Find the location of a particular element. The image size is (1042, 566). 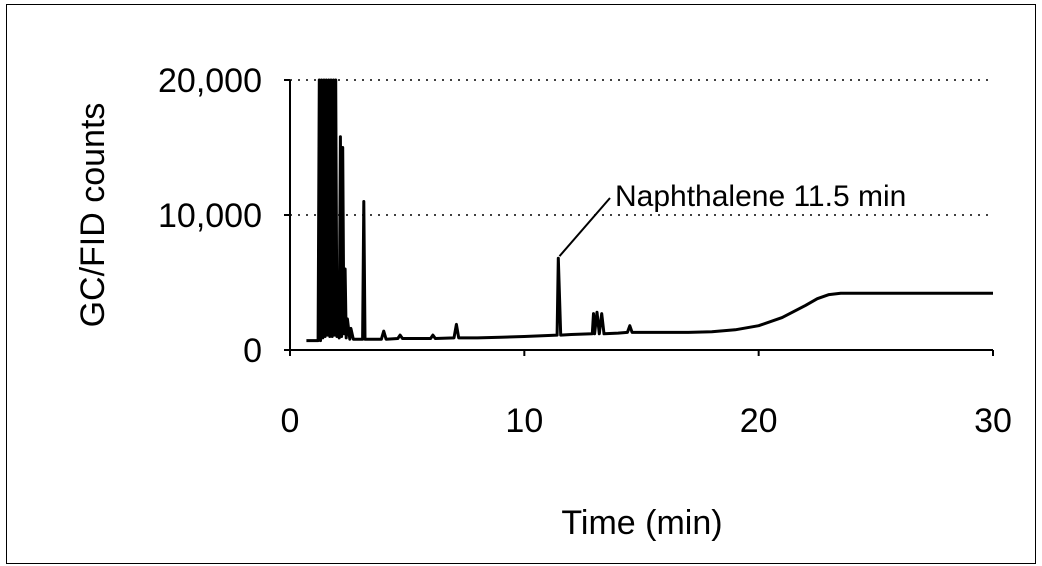

annotation-leader-line is located at coordinates (584, 227).